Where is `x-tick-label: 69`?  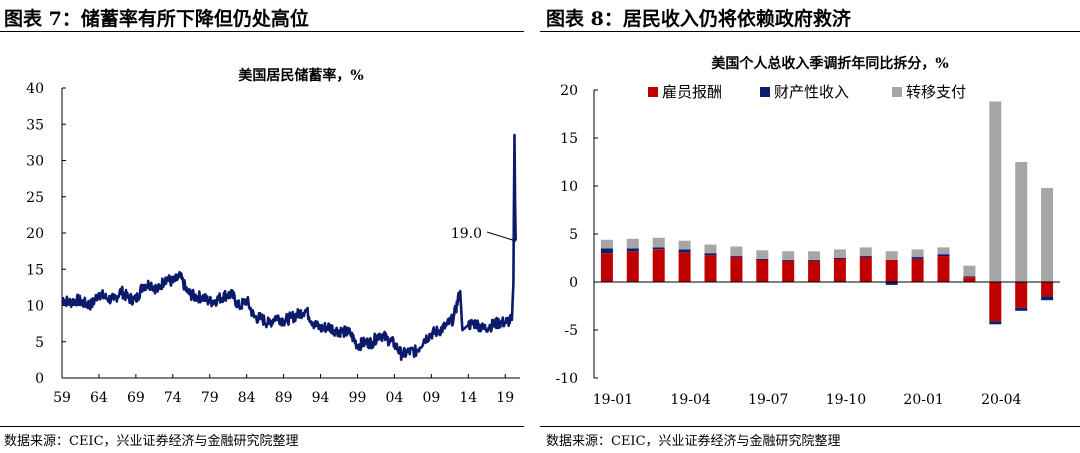 x-tick-label: 69 is located at coordinates (136, 398).